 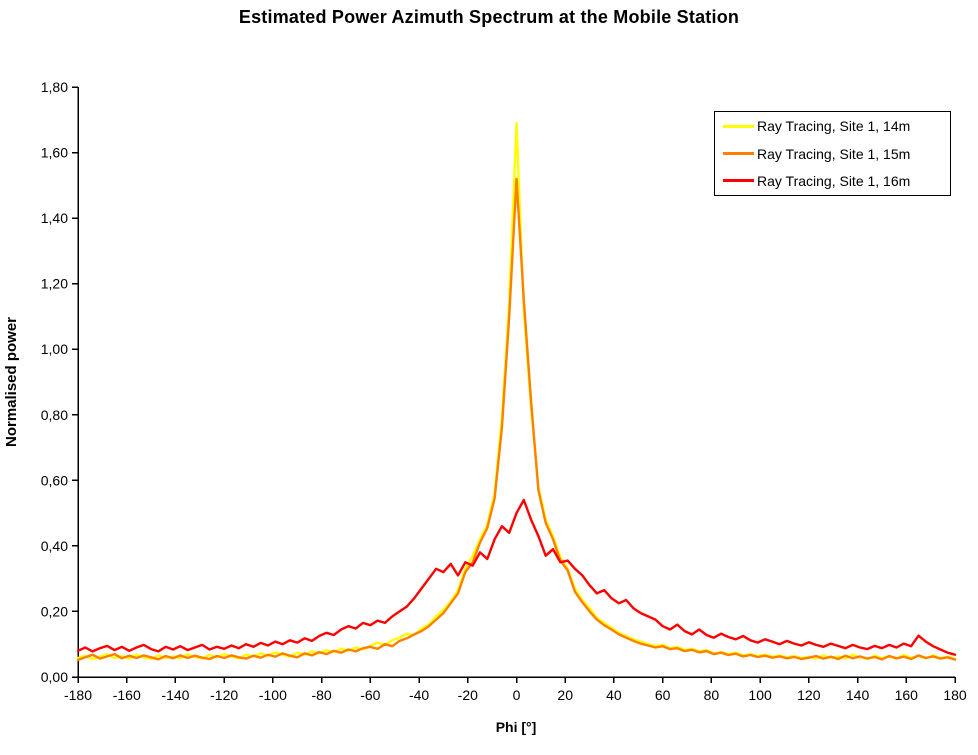 What do you see at coordinates (224, 695) in the screenshot?
I see `x-tick-label: -120` at bounding box center [224, 695].